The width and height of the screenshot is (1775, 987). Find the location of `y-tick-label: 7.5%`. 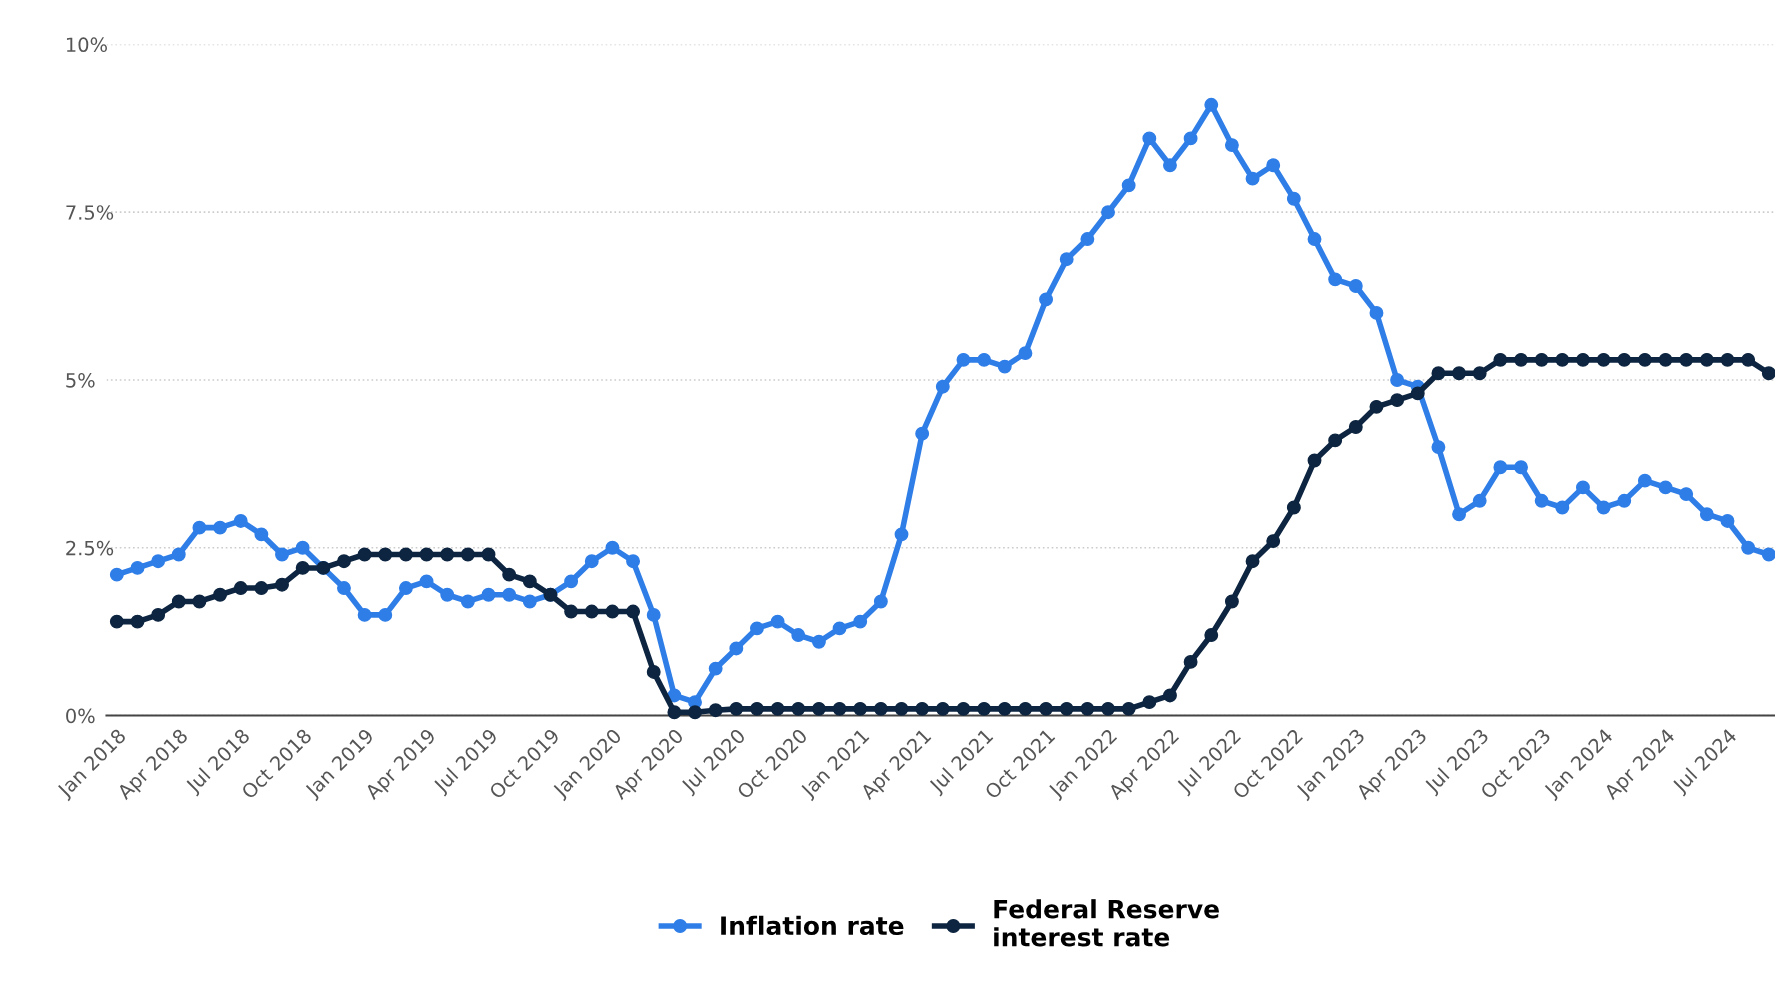

y-tick-label: 7.5% is located at coordinates (90, 212).